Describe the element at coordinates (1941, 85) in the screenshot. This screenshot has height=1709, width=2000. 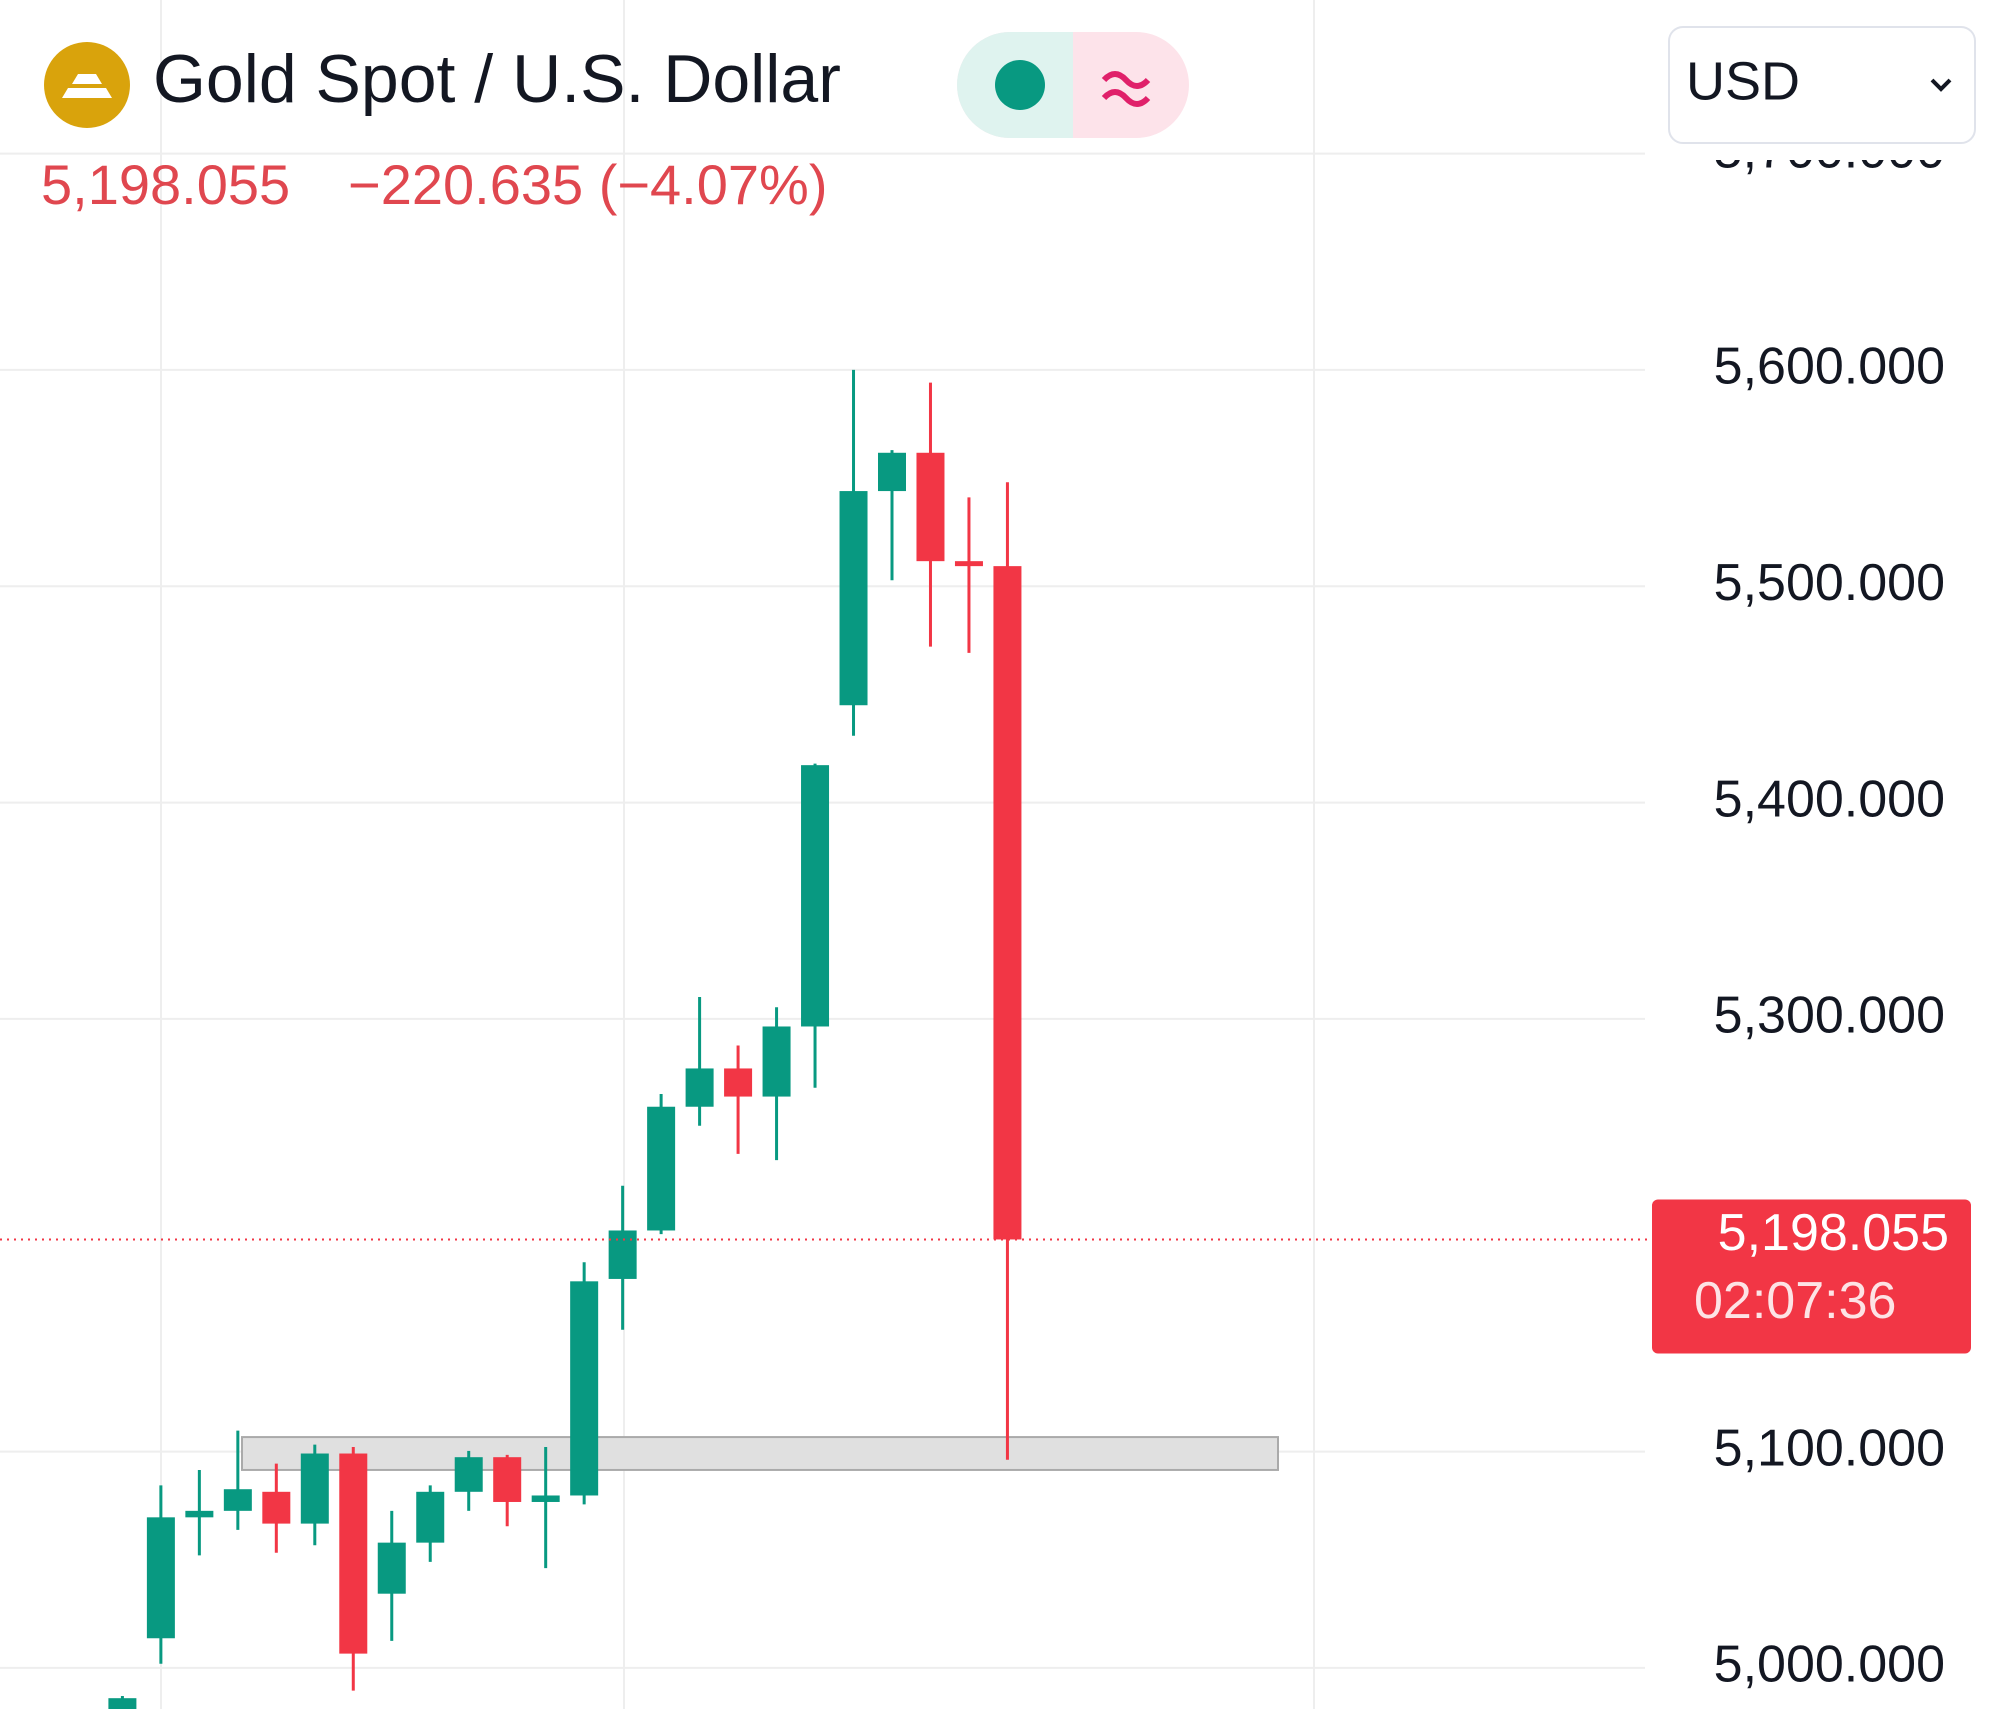
I see `dropdown-chevron` at that location.